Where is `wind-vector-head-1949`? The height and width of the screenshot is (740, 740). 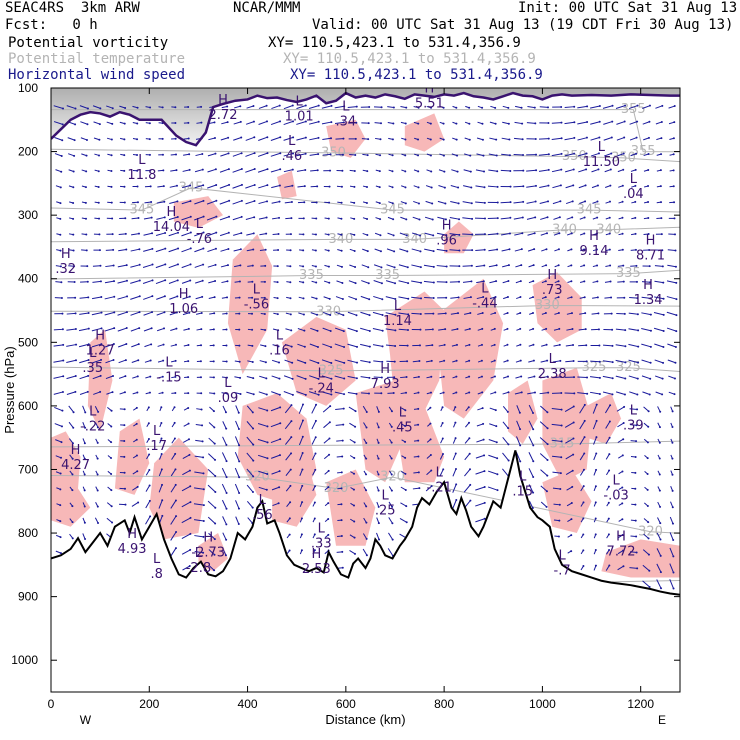 wind-vector-head-1949 is located at coordinates (610, 405).